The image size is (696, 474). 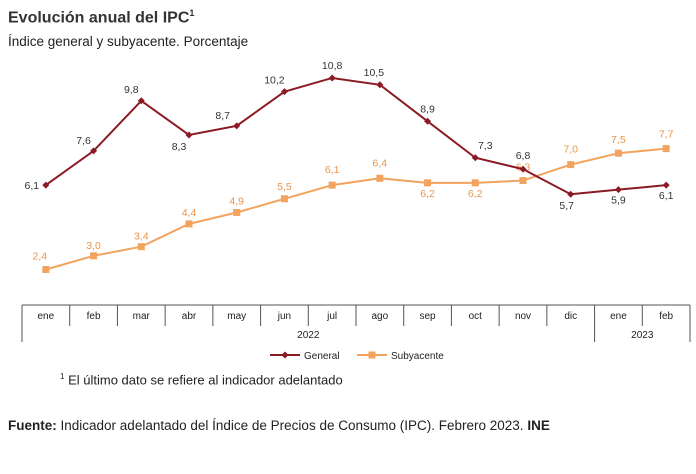 What do you see at coordinates (618, 140) in the screenshot?
I see `data-label-subyacente: 7,5` at bounding box center [618, 140].